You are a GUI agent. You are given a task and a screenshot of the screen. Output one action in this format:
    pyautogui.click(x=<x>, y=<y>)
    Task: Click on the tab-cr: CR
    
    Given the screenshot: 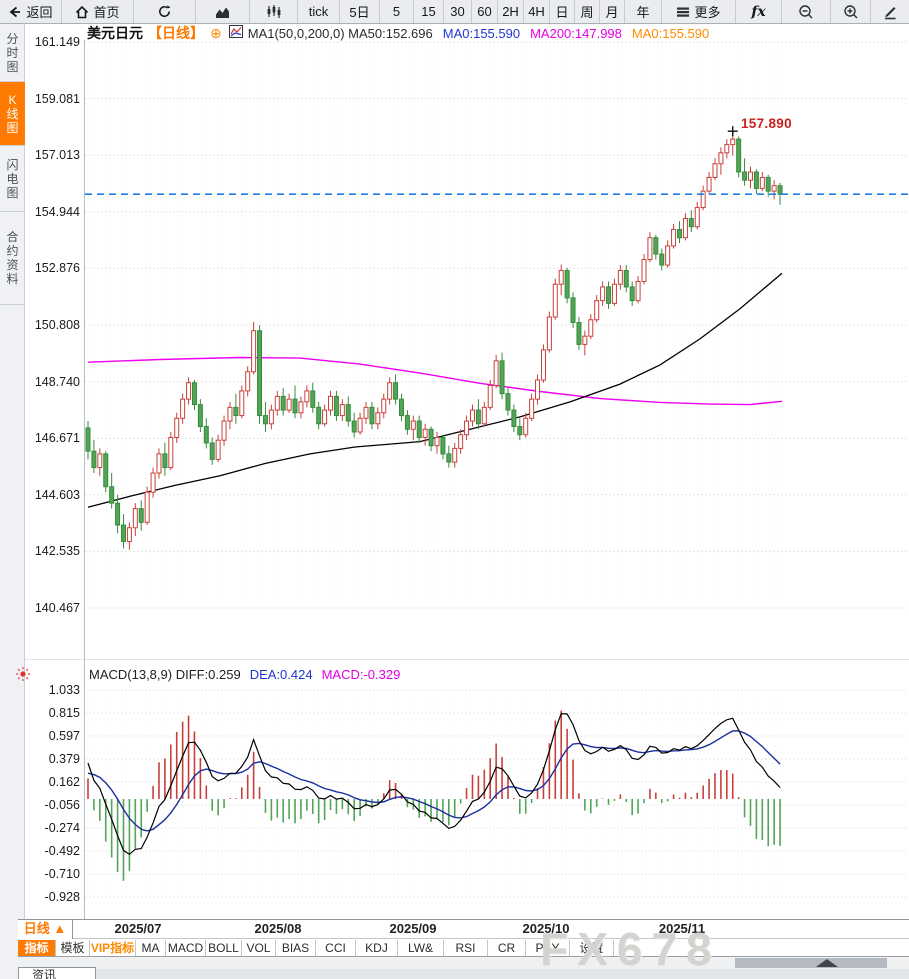 What is the action you would take?
    pyautogui.click(x=507, y=948)
    